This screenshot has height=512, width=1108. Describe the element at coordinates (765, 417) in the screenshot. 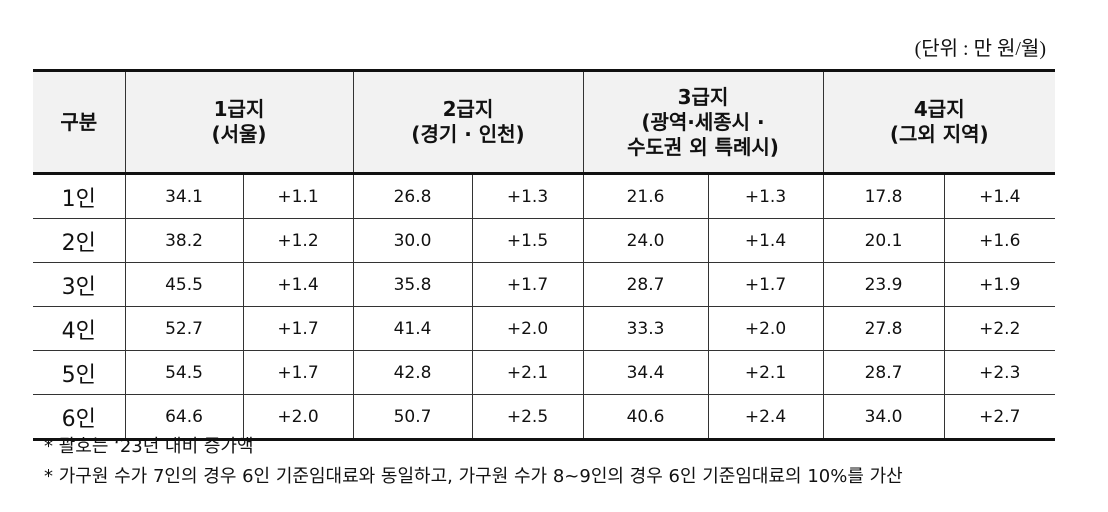

I see `table-cell: +2.4` at that location.